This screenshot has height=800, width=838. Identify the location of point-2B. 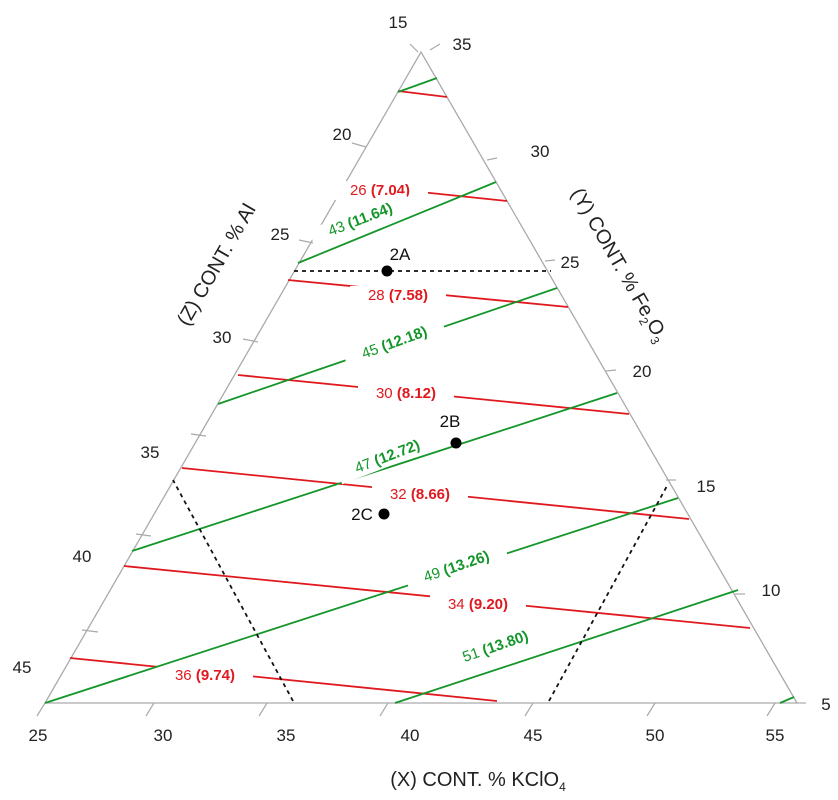
(456, 443).